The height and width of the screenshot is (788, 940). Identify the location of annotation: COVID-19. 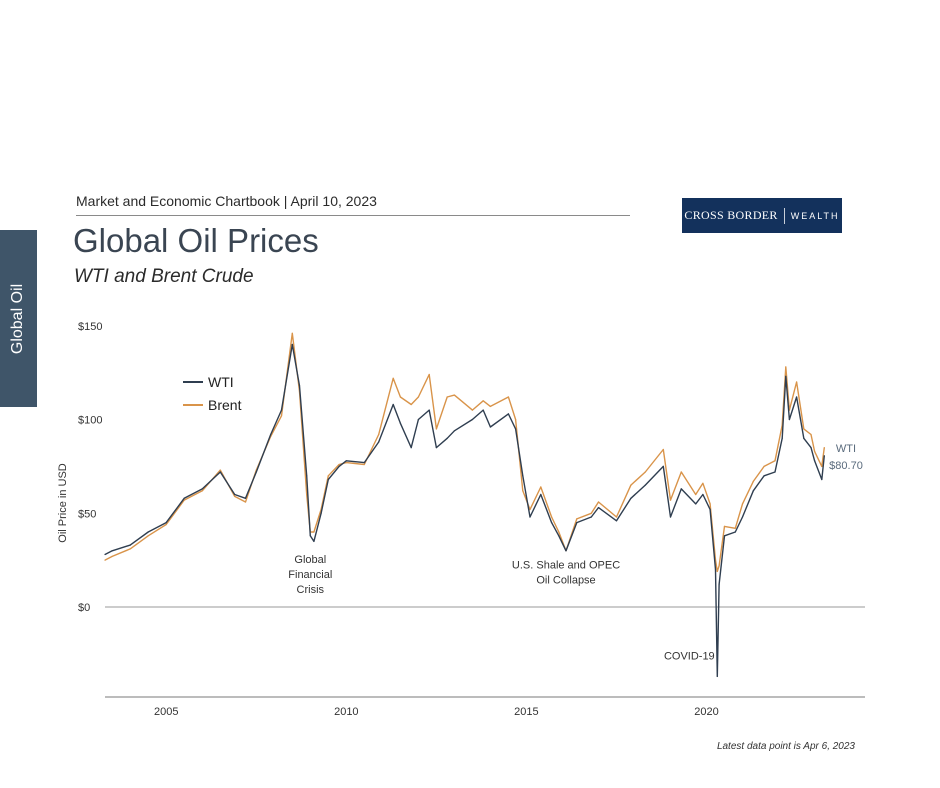
(689, 657).